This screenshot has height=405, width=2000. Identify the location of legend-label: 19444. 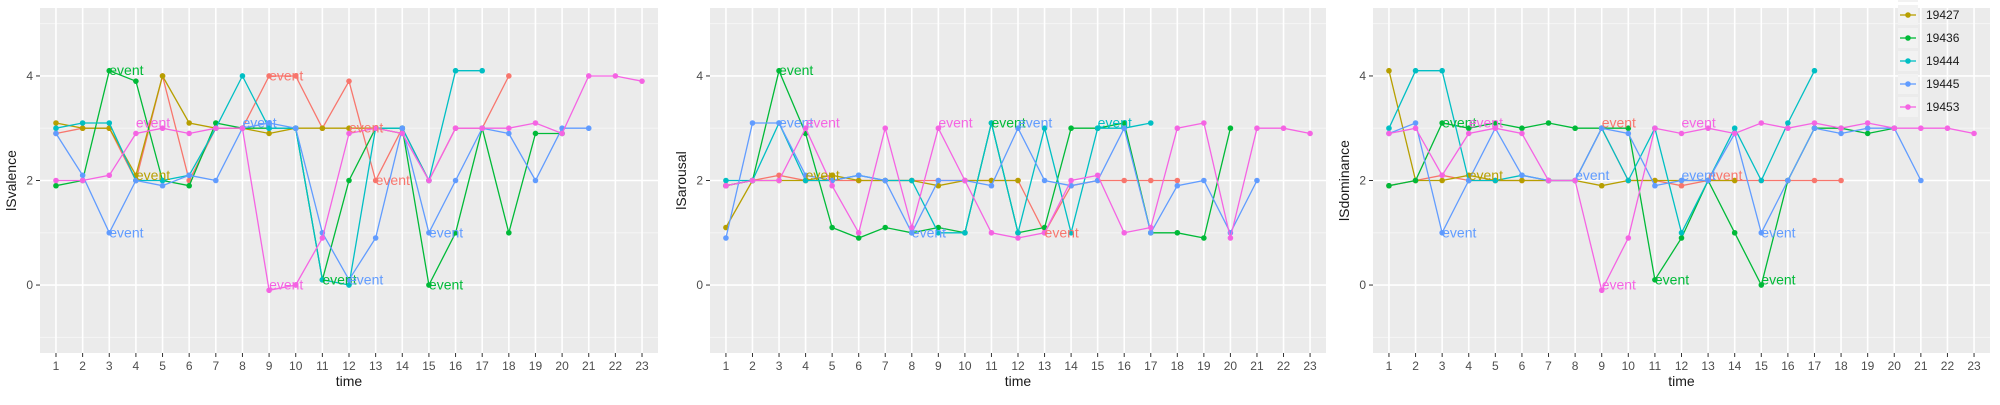
(1943, 61).